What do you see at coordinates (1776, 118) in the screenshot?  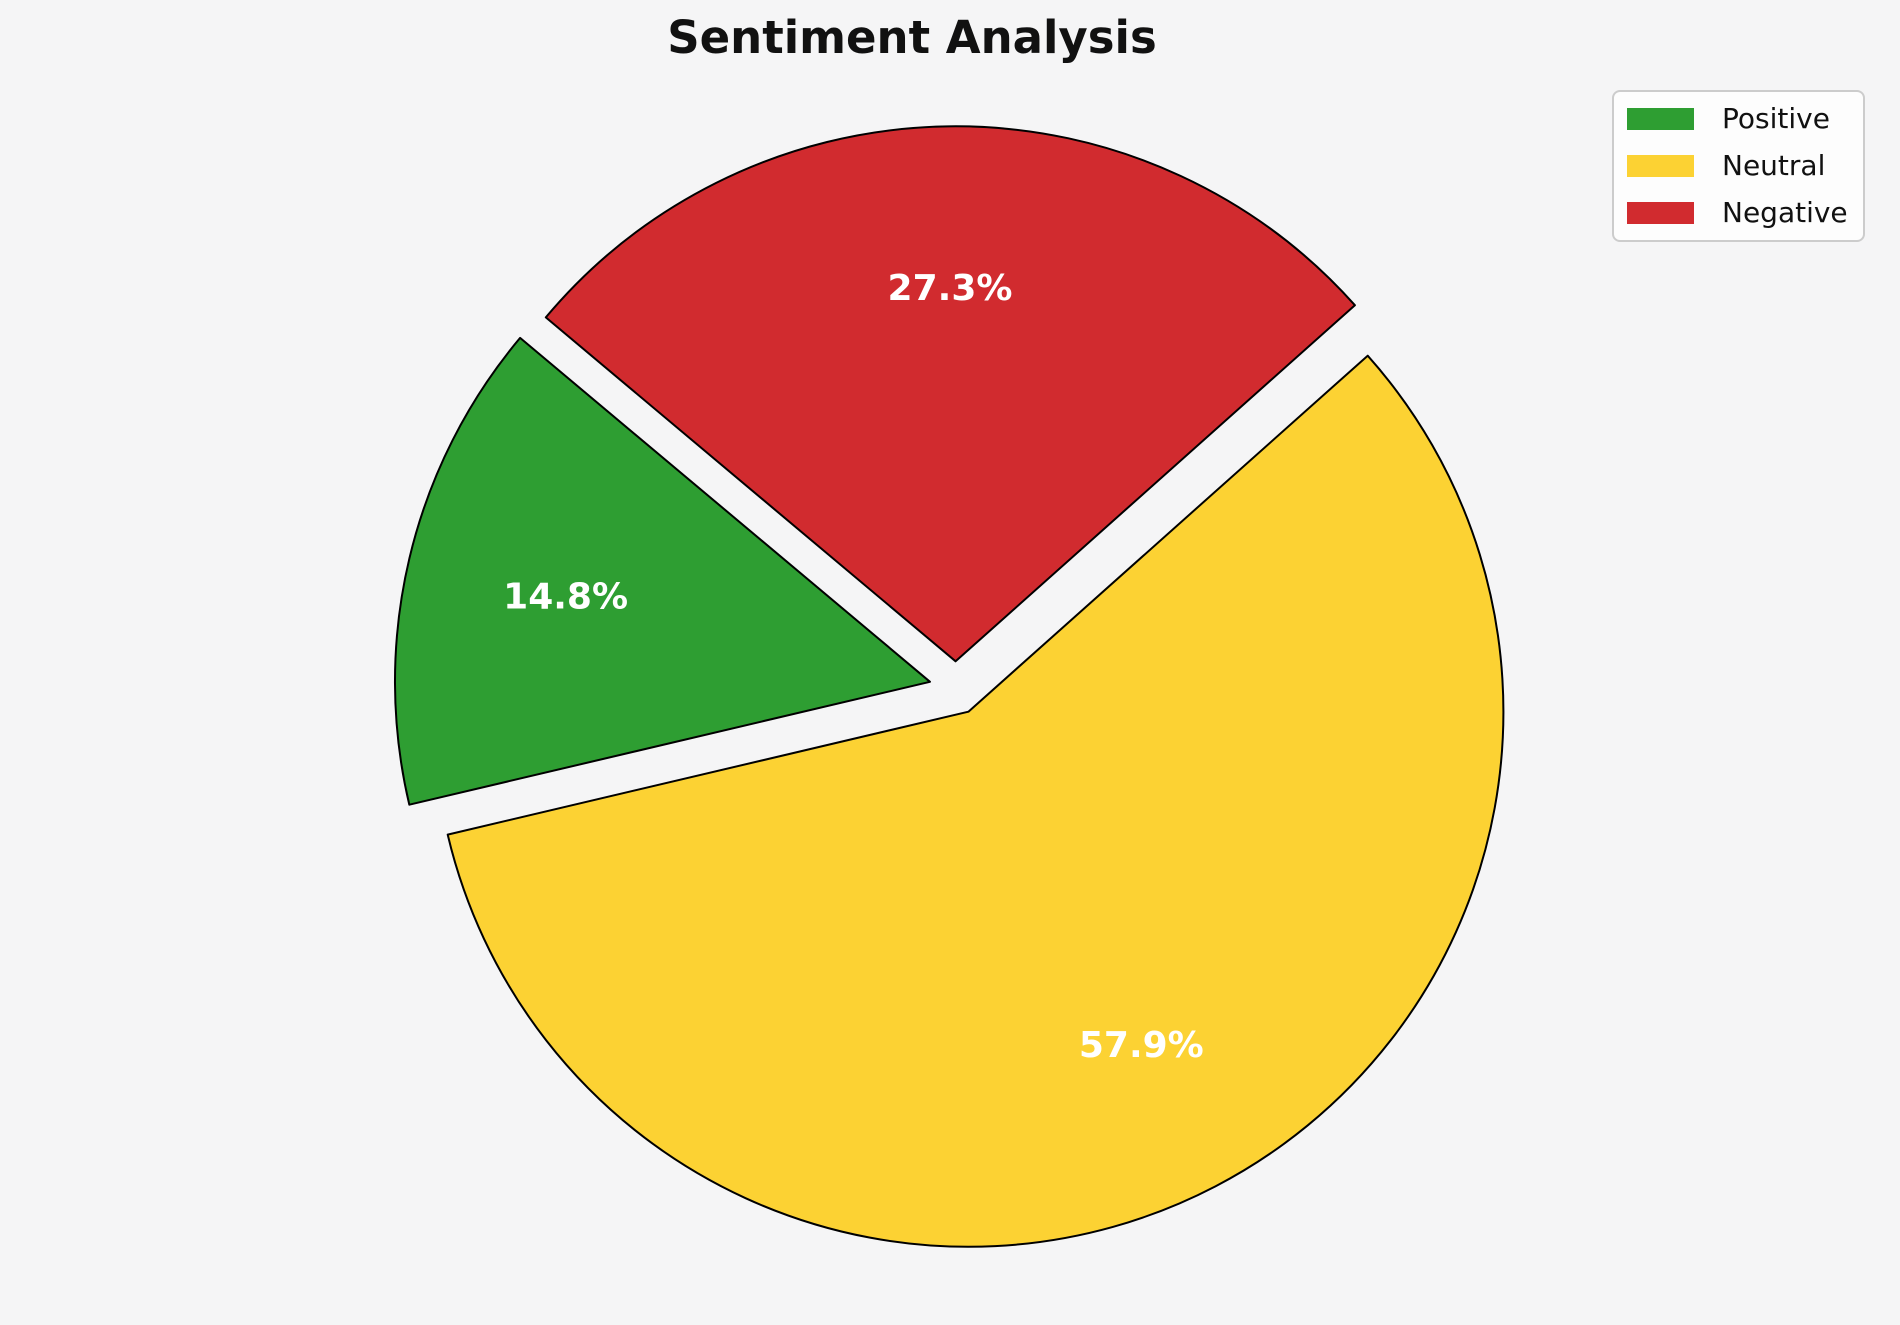 I see `legend-label-positive: Positive` at bounding box center [1776, 118].